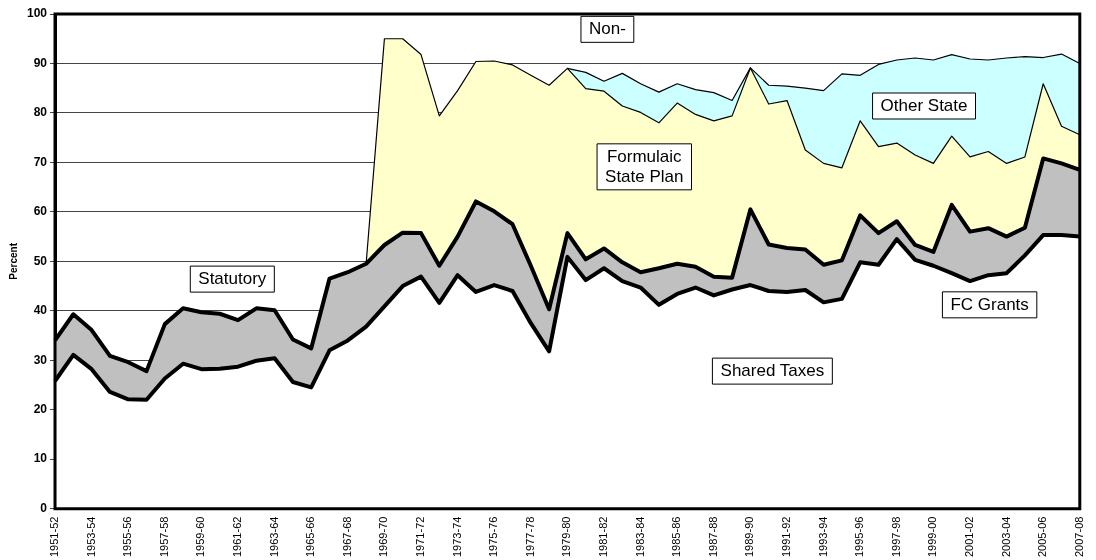 This screenshot has height=560, width=1096. What do you see at coordinates (40, 409) in the screenshot?
I see `y-tick-label: 20` at bounding box center [40, 409].